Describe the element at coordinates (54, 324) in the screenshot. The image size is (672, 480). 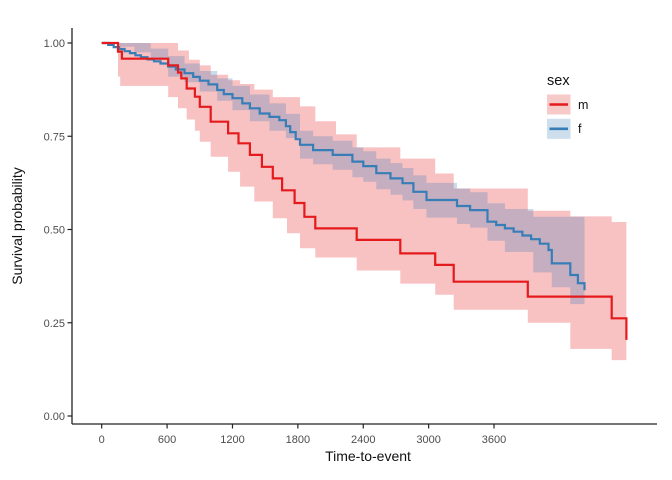
I see `y-tick-label: 0.25` at that location.